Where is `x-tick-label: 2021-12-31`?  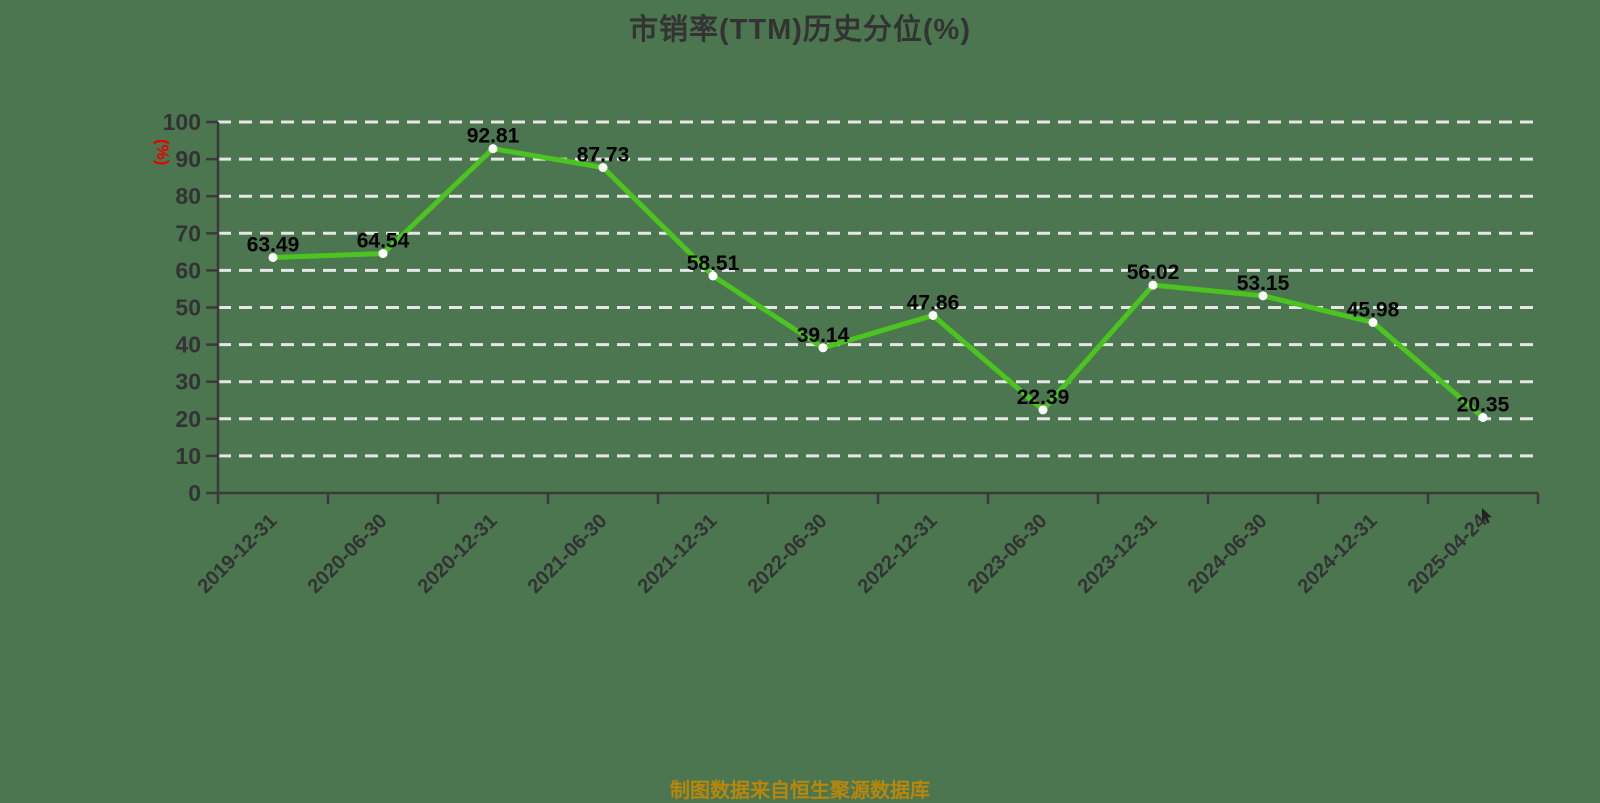 x-tick-label: 2021-12-31 is located at coordinates (678, 554).